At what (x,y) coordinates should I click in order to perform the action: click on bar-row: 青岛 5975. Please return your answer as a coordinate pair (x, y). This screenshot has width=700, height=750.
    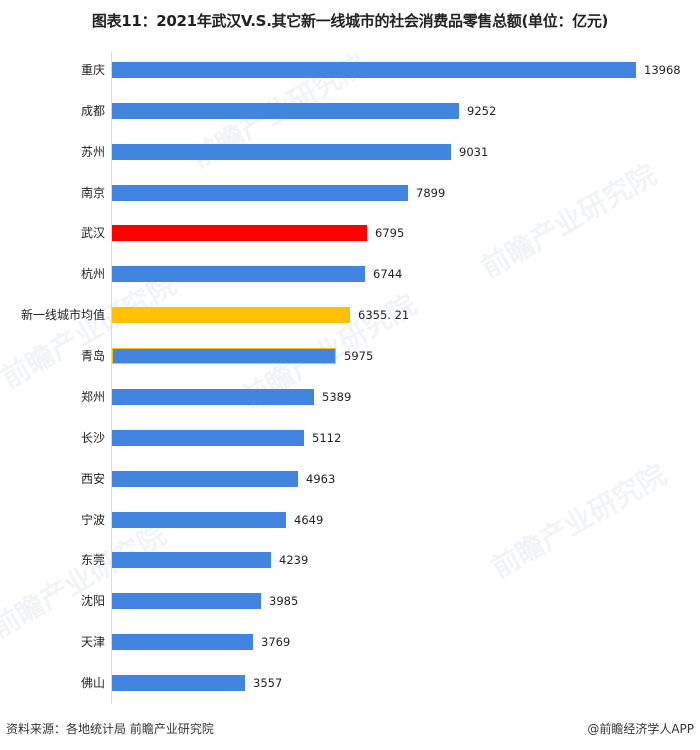
    Looking at the image, I should click on (350, 356).